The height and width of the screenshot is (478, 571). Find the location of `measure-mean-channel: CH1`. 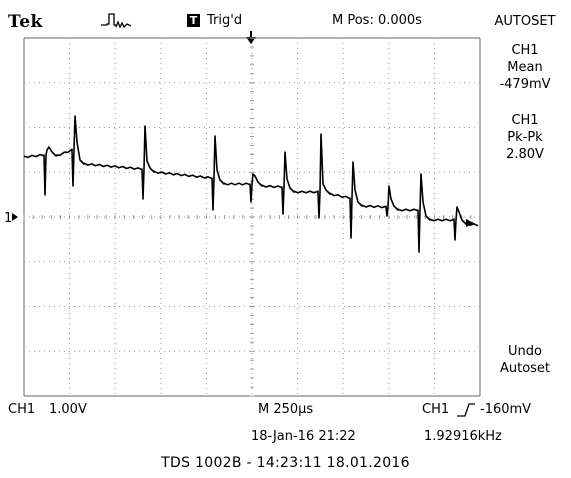

measure-mean-channel: CH1 is located at coordinates (525, 50).